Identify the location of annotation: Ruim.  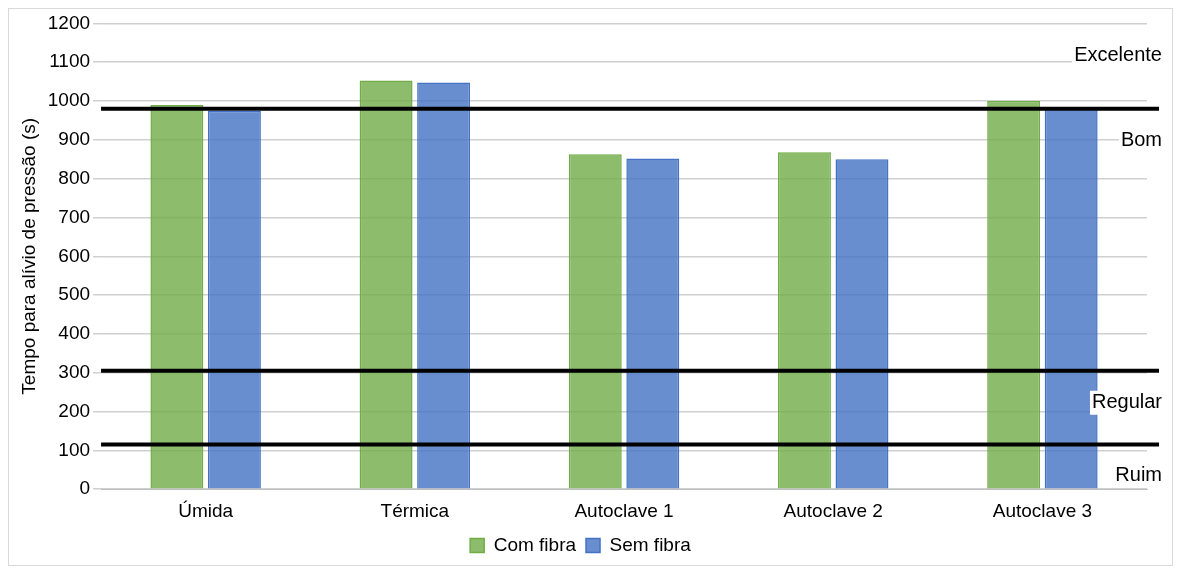
(1138, 473).